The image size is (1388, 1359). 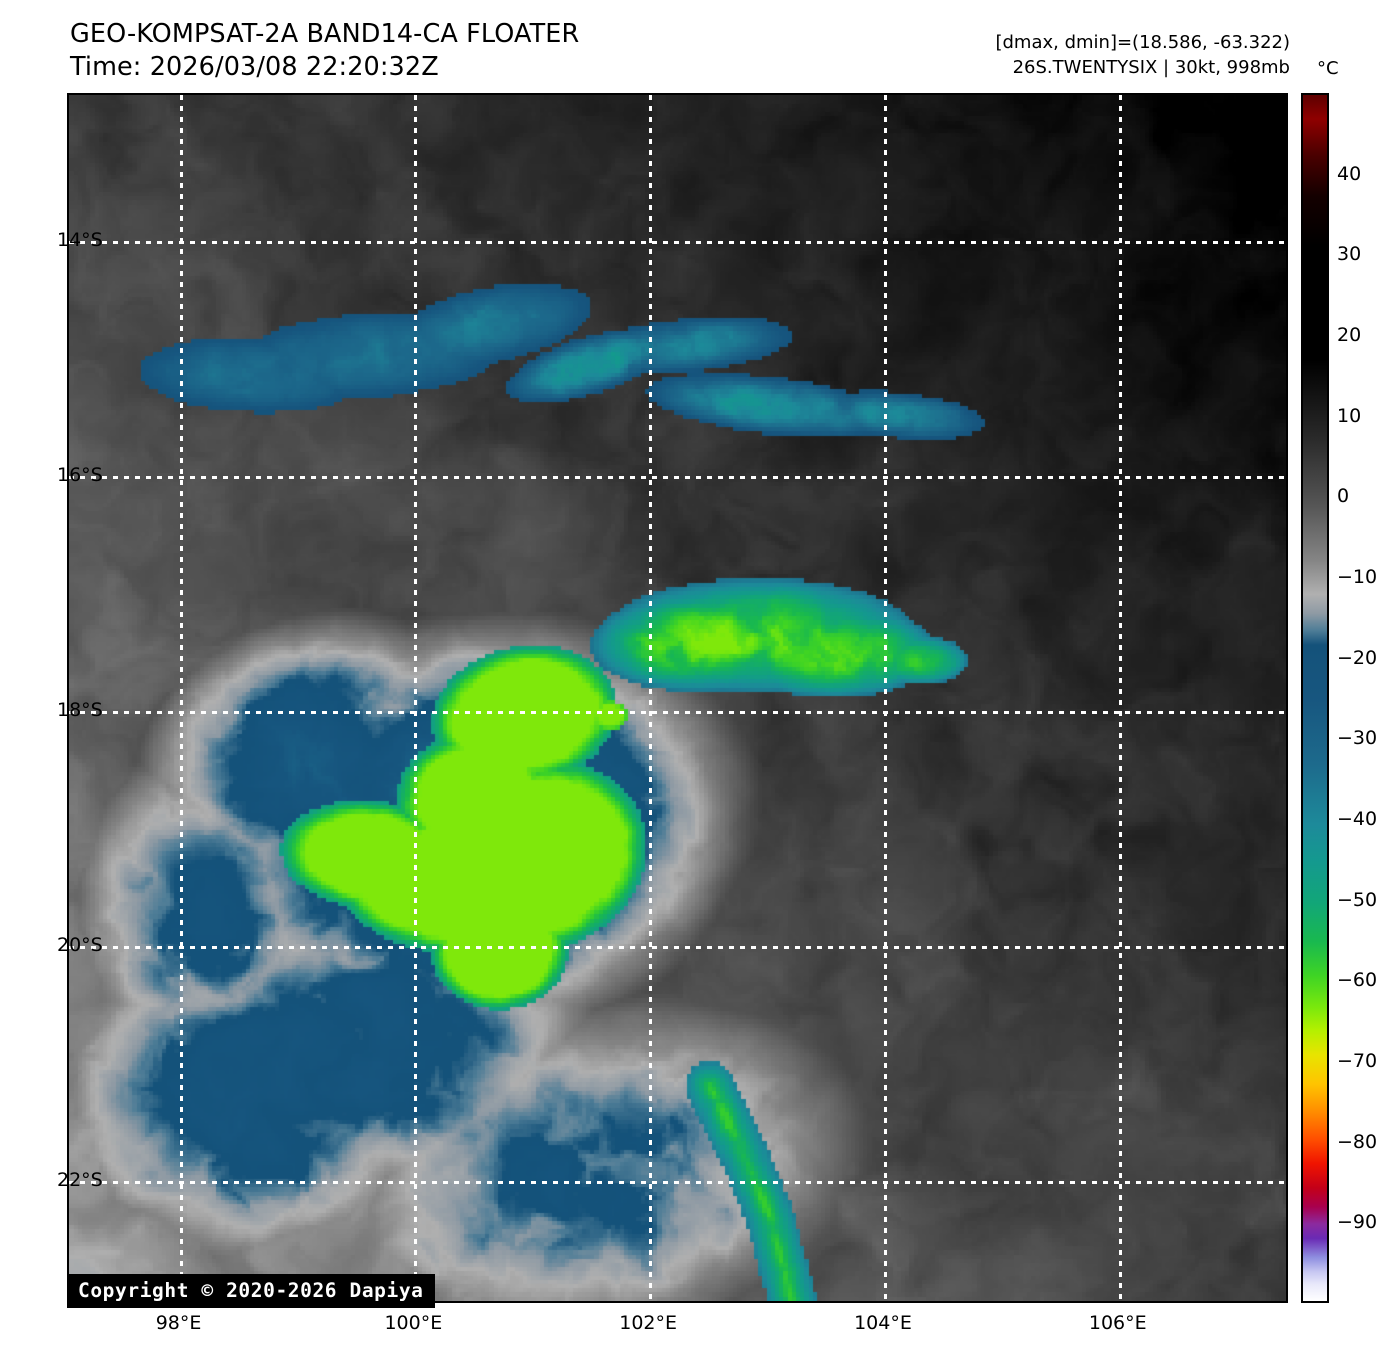 What do you see at coordinates (1357, 1141) in the screenshot?
I see `colorbar-tick-label: −80` at bounding box center [1357, 1141].